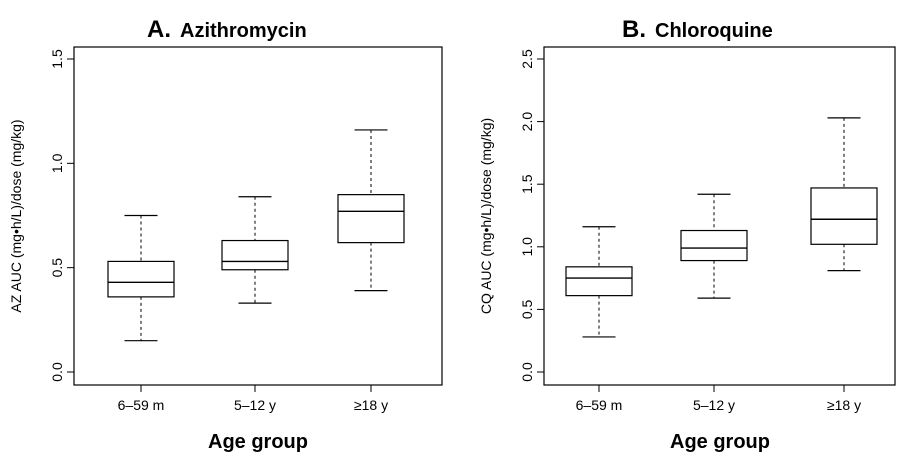  I want to click on panel-a-title: Azithromycin, so click(243, 31).